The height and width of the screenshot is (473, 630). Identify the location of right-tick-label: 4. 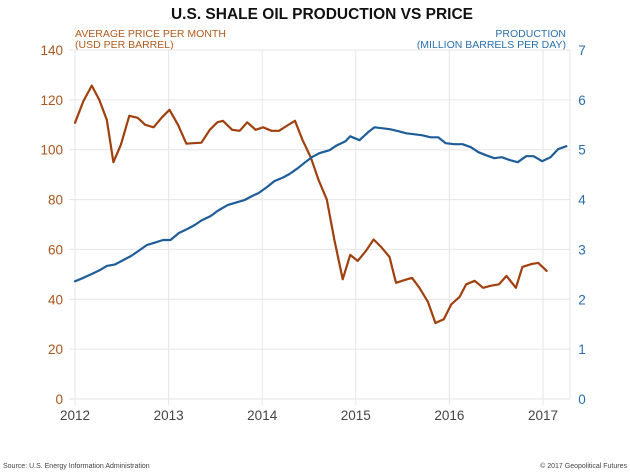
(582, 200).